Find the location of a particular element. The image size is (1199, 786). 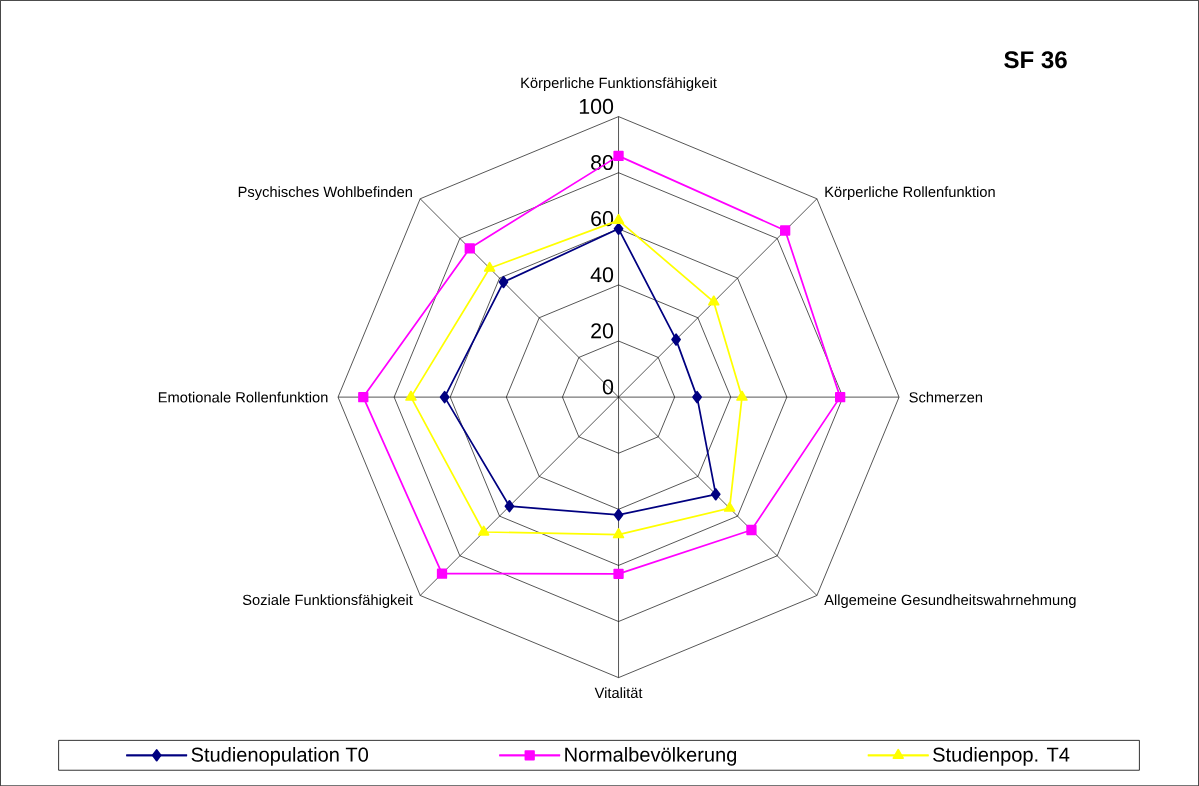

legend-label: Studienpop. T4 is located at coordinates (1001, 756).